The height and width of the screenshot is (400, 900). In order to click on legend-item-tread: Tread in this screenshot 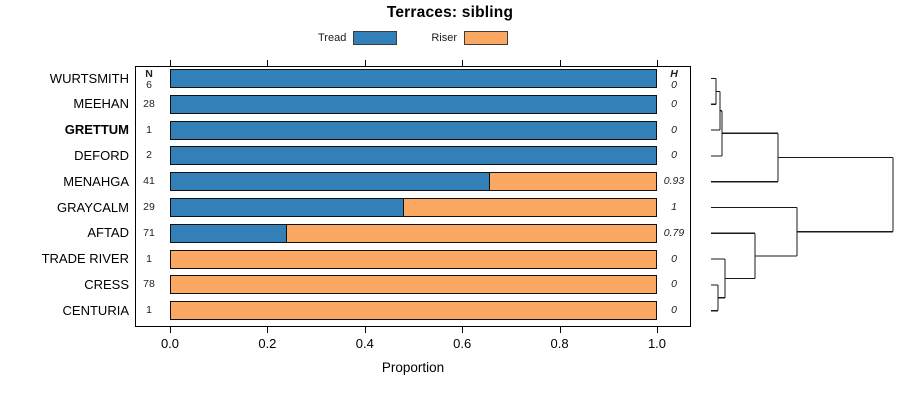, I will do `click(358, 37)`.